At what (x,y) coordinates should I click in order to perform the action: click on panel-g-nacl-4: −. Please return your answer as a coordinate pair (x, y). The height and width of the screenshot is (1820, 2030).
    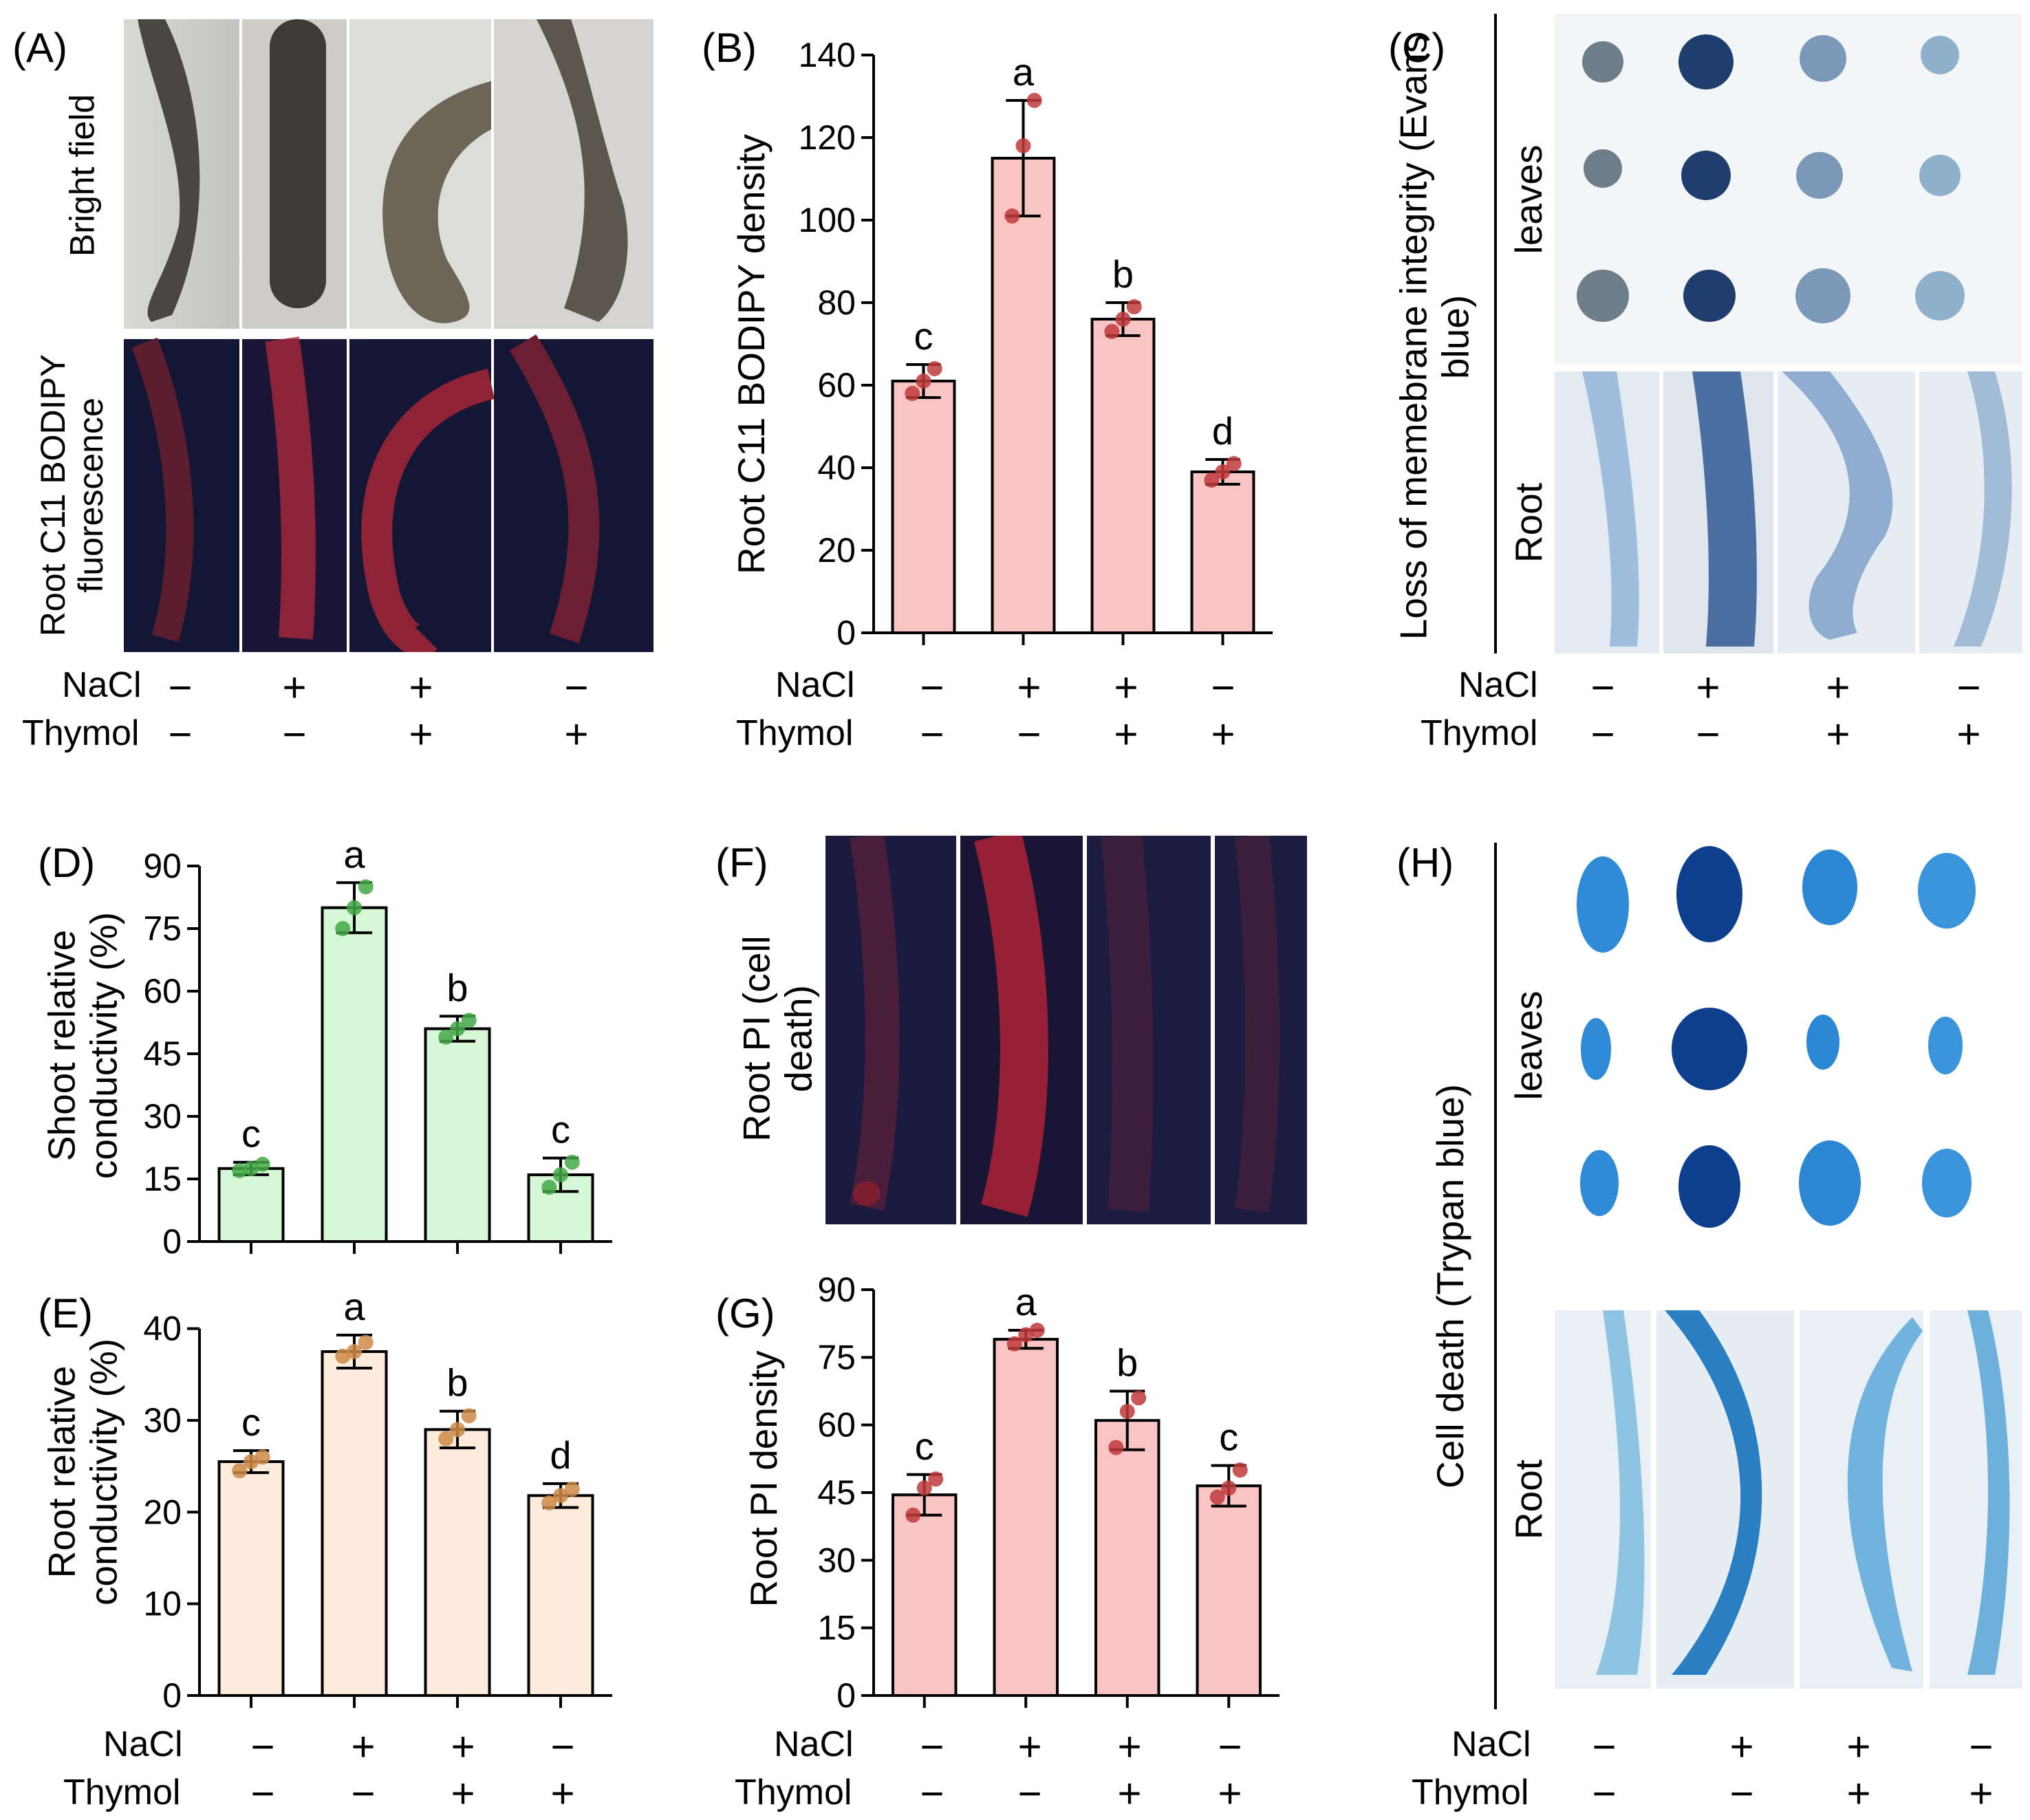
    Looking at the image, I should click on (1230, 1747).